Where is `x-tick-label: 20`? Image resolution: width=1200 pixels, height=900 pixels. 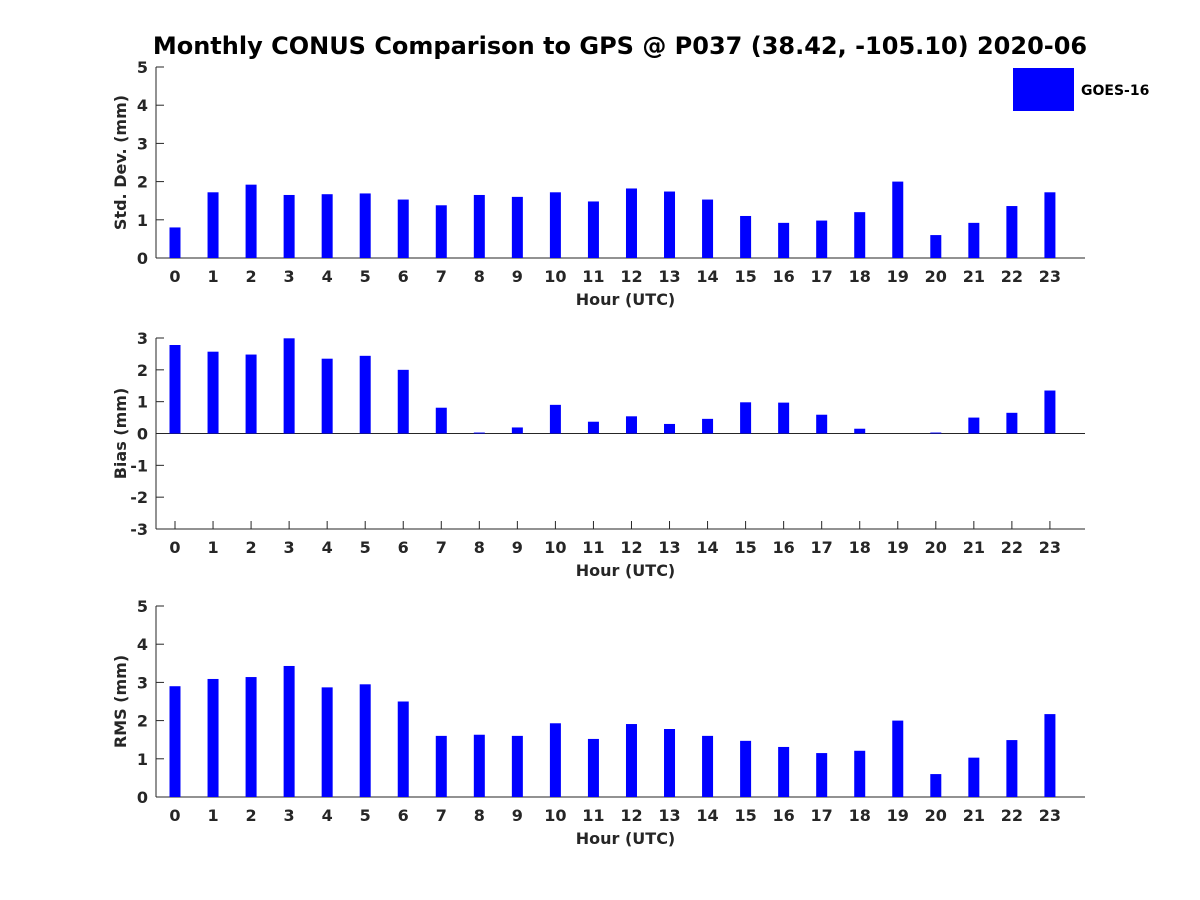 x-tick-label: 20 is located at coordinates (936, 276).